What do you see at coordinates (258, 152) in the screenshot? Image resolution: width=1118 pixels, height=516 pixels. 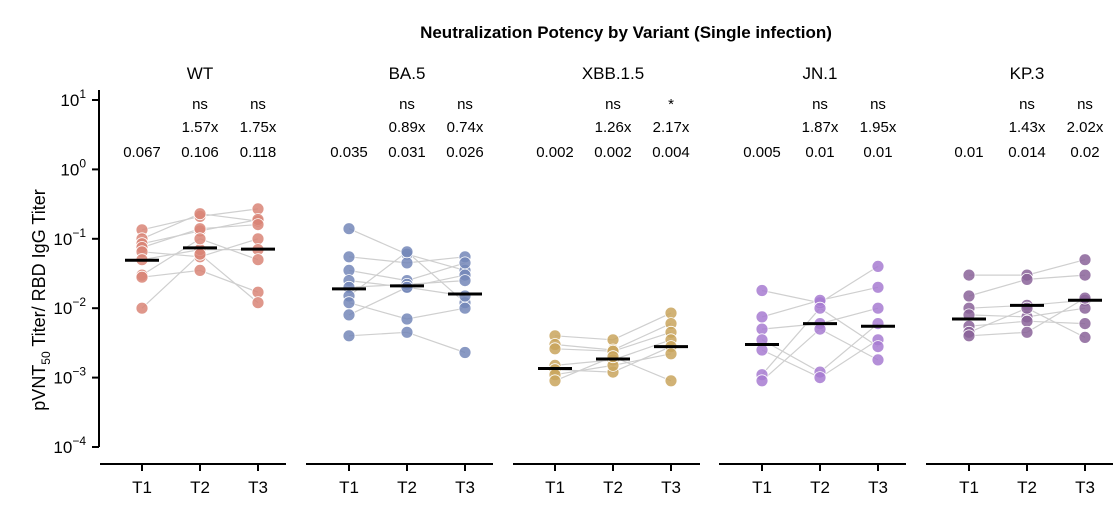 I see `median-value-label: 0.118` at bounding box center [258, 152].